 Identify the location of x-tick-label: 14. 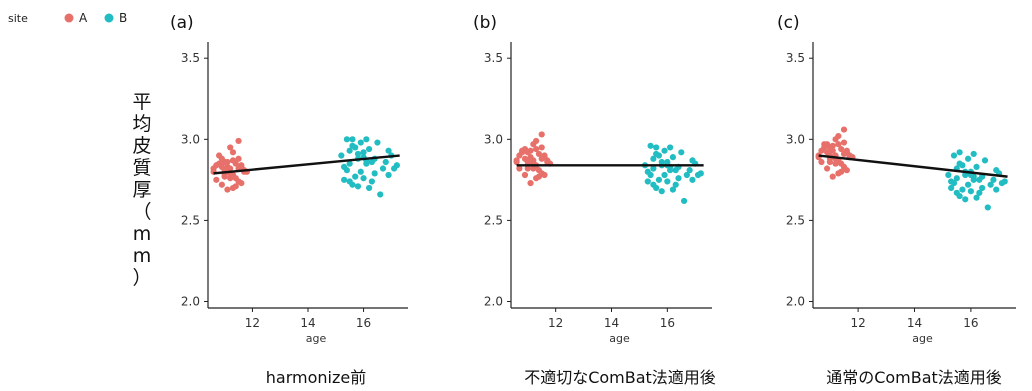
(611, 323).